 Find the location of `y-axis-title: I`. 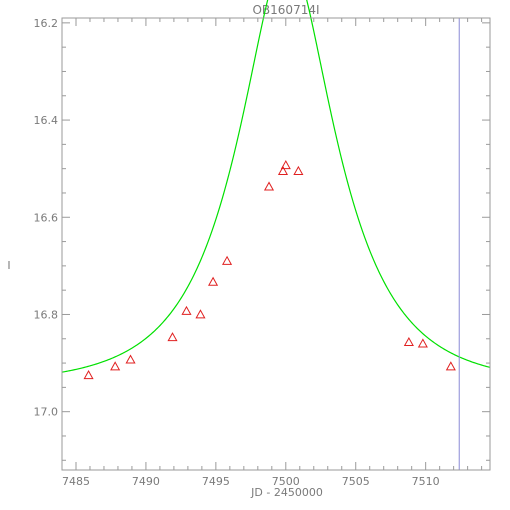

y-axis-title: I is located at coordinates (8, 265).